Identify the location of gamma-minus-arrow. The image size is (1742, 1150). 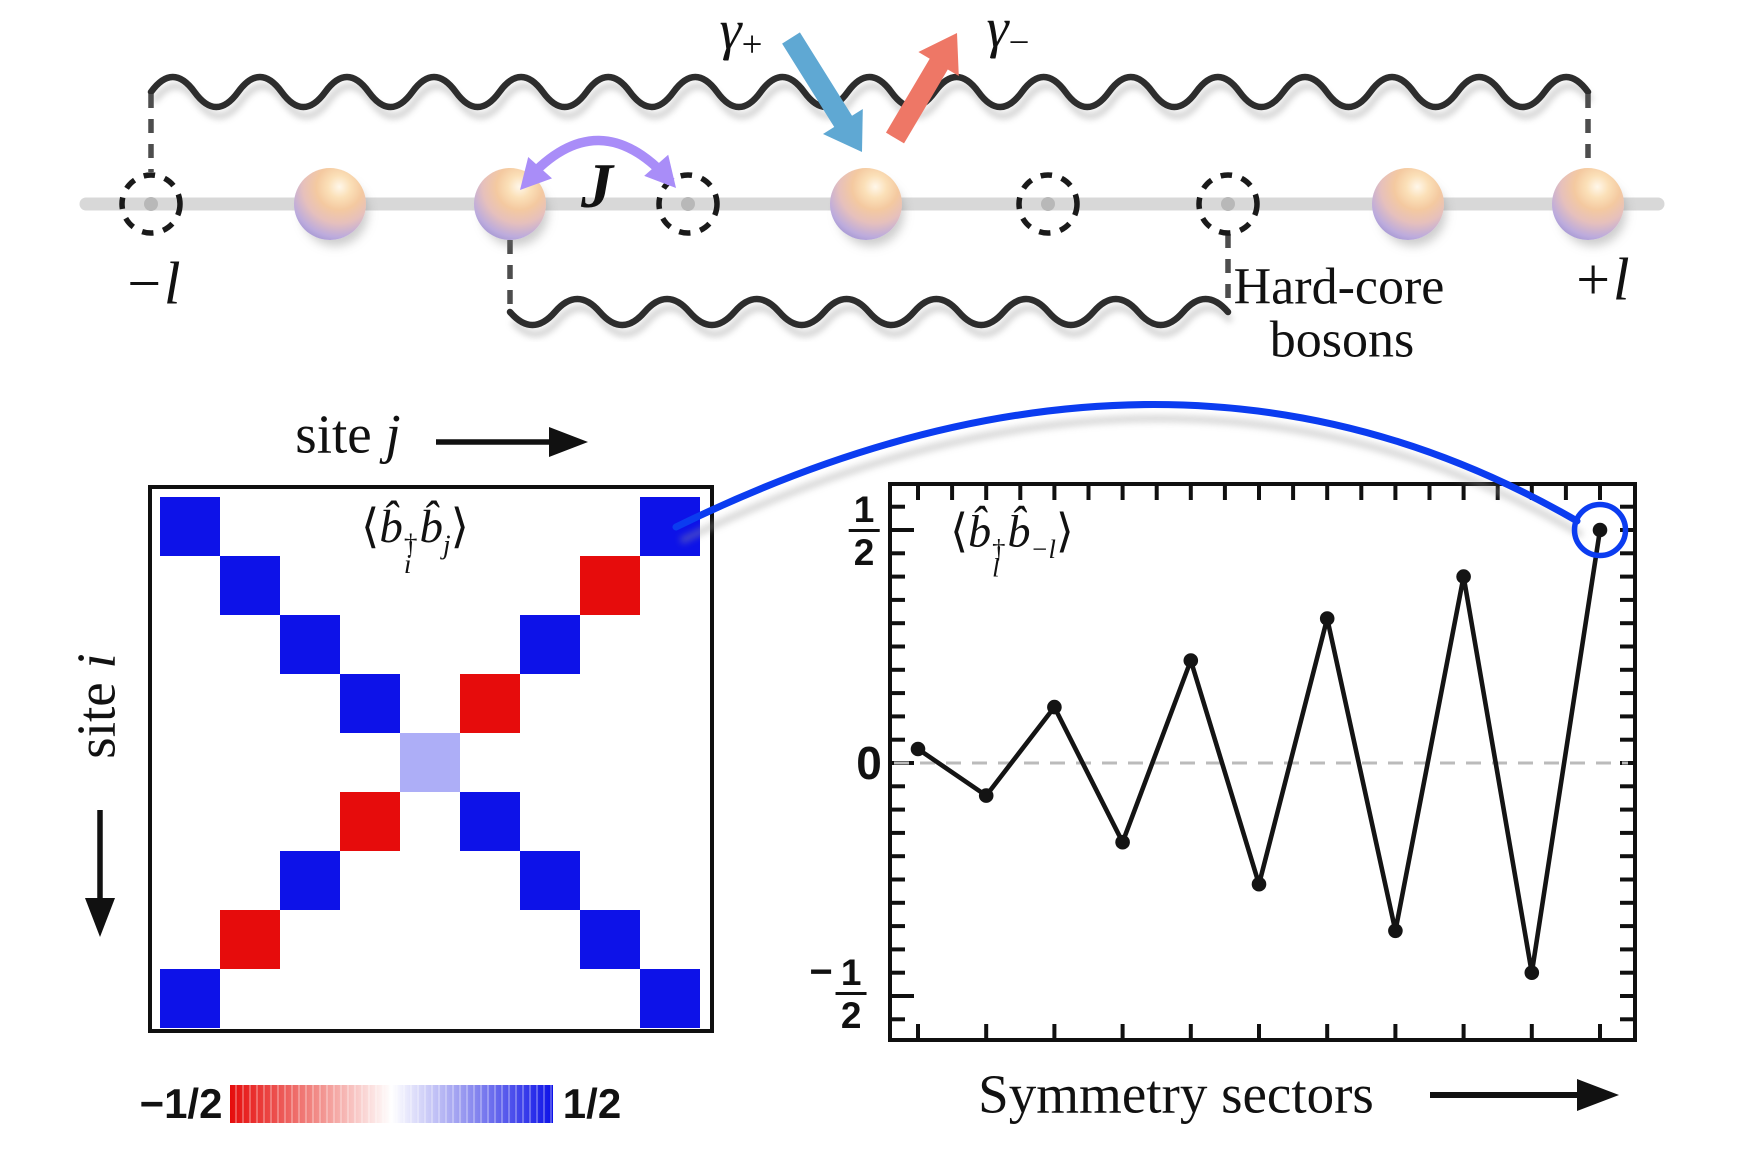
(922, 88).